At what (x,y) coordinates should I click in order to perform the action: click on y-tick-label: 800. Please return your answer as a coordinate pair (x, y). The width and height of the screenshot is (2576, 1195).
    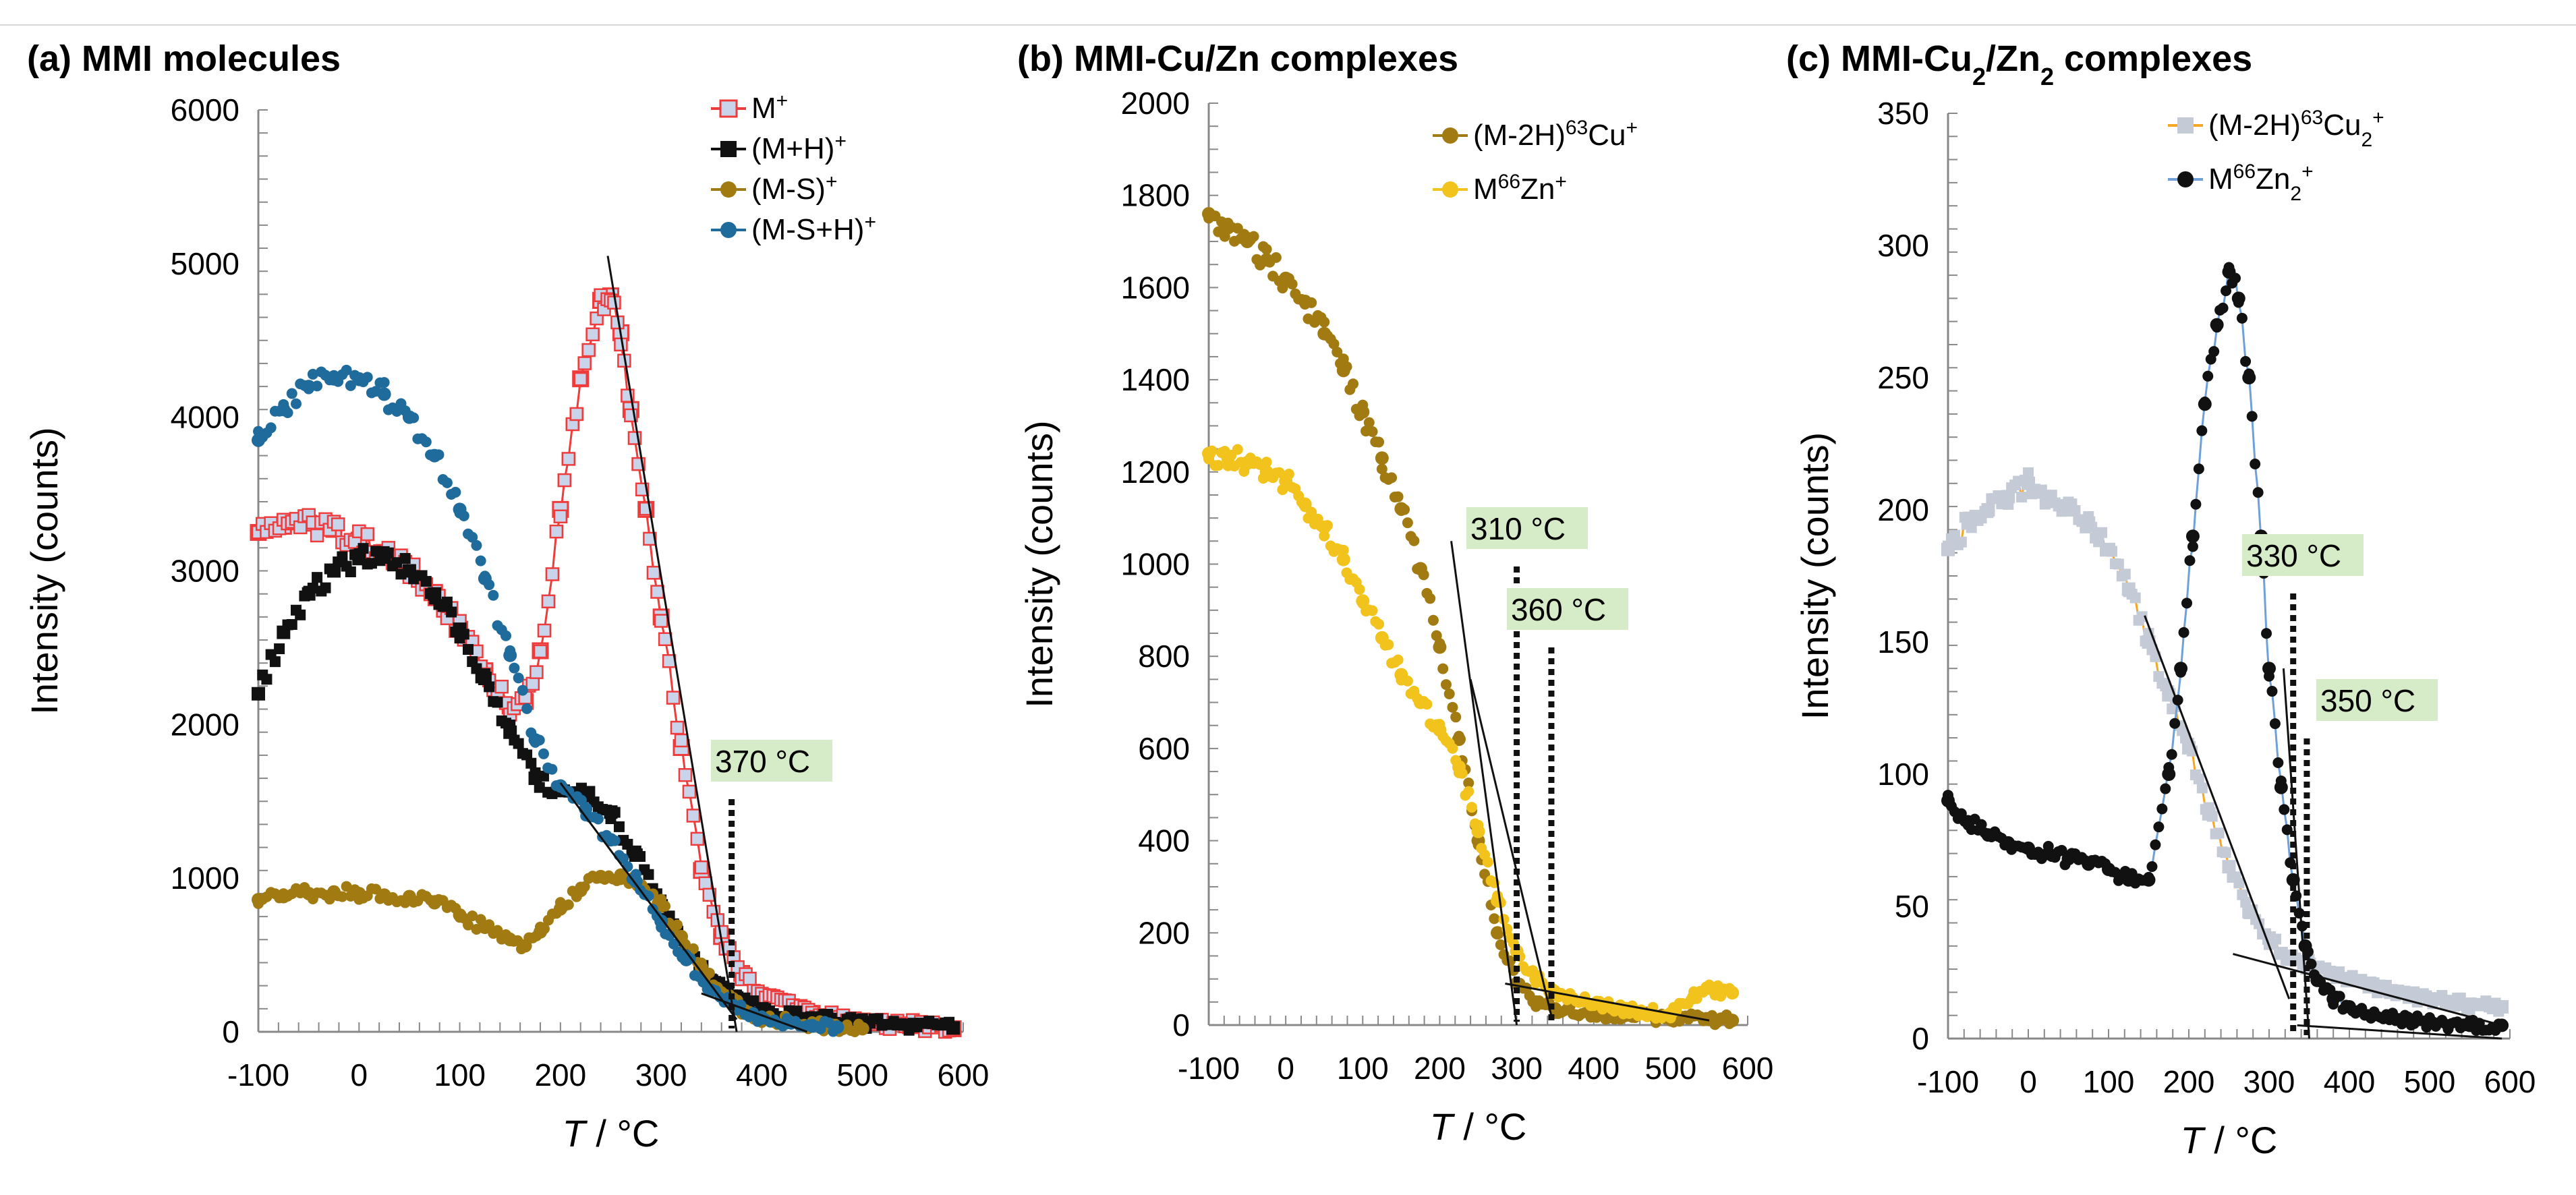
    Looking at the image, I should click on (1164, 656).